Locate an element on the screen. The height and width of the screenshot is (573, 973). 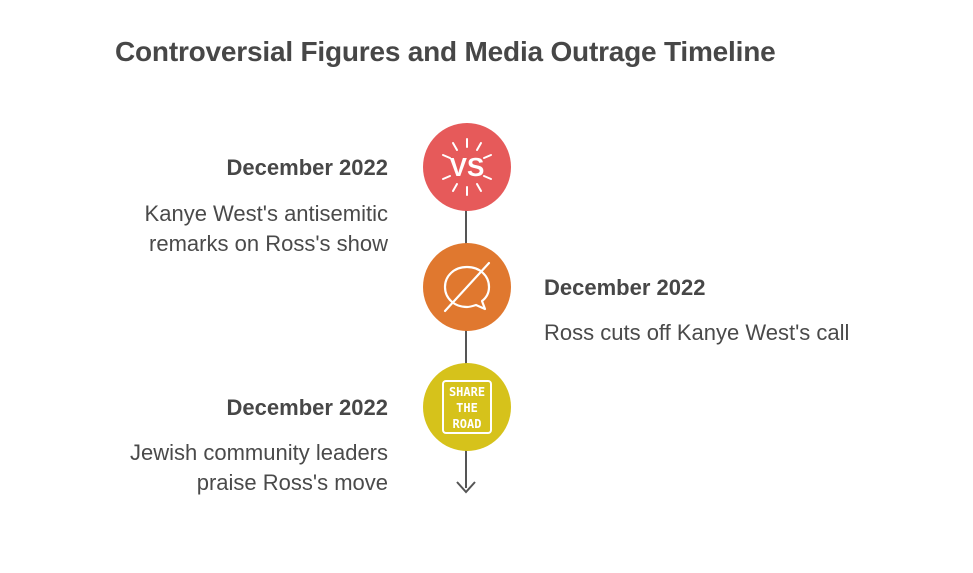
share-the-road-sign-icon: SHARE THE ROAD is located at coordinates (467, 407).